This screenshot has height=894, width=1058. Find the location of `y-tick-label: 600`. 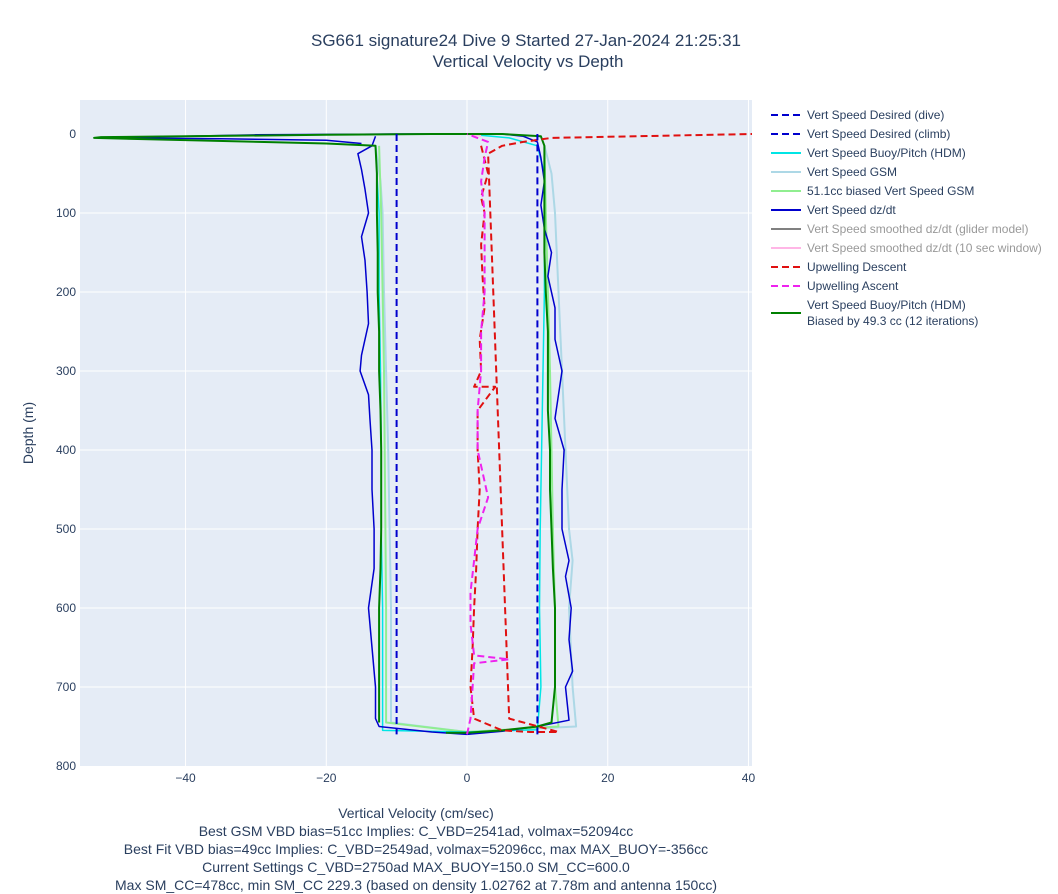

y-tick-label: 600 is located at coordinates (66, 608).